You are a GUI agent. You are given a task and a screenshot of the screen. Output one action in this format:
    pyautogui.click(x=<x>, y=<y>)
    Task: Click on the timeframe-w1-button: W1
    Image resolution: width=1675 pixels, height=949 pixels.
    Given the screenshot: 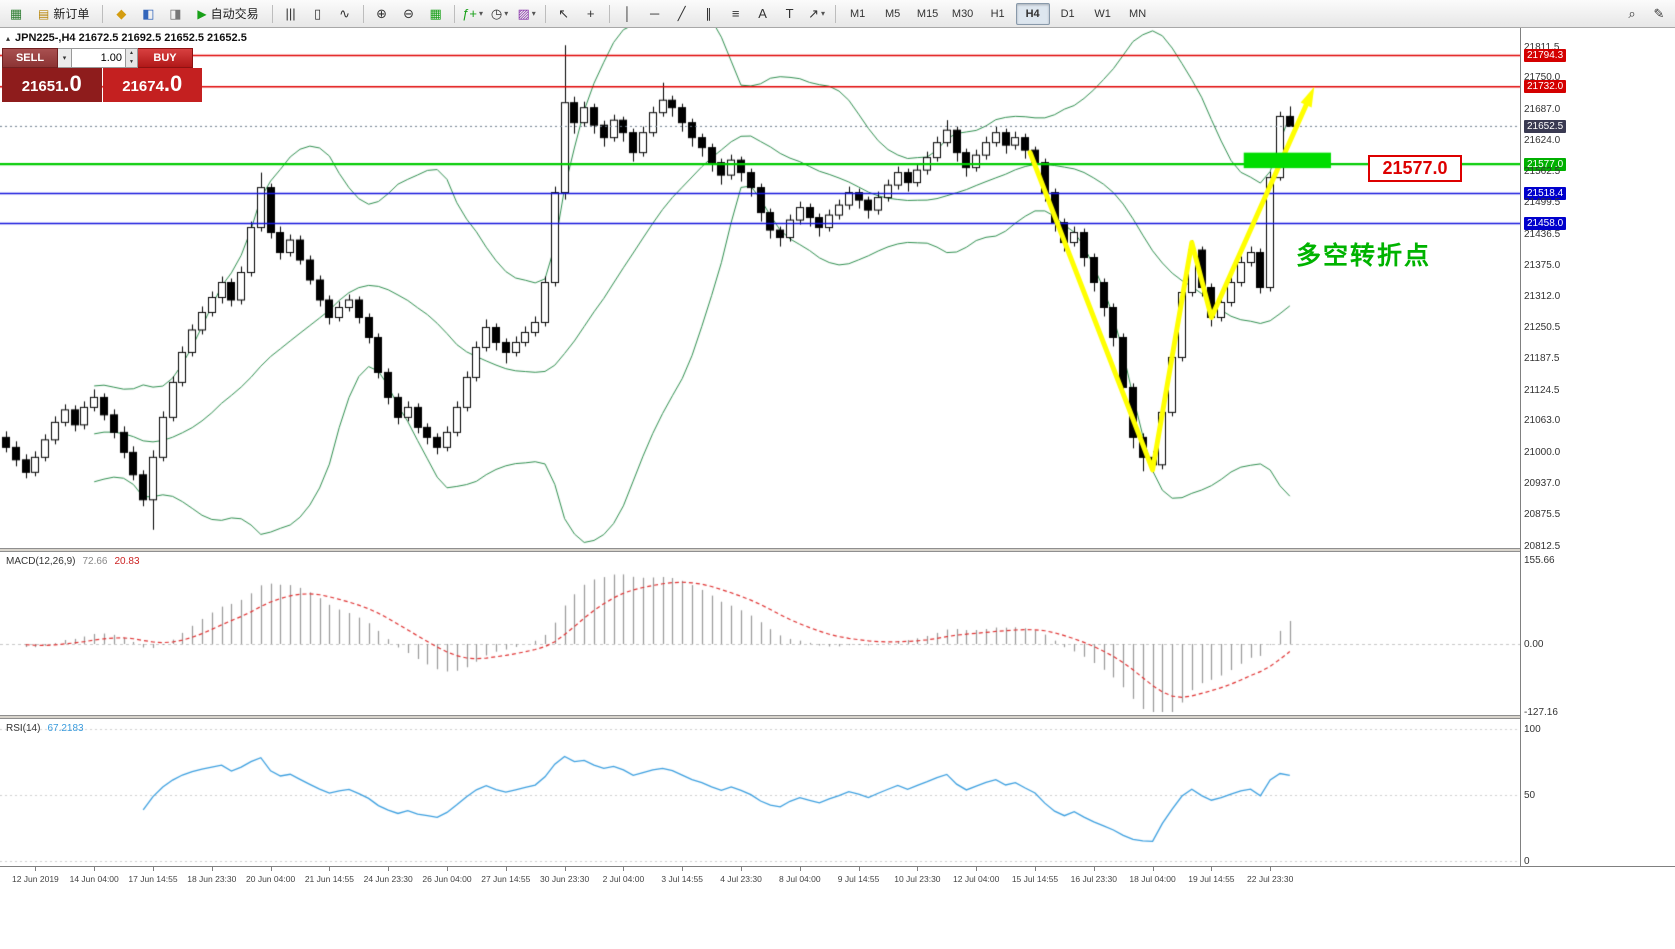 What is the action you would take?
    pyautogui.click(x=1102, y=13)
    